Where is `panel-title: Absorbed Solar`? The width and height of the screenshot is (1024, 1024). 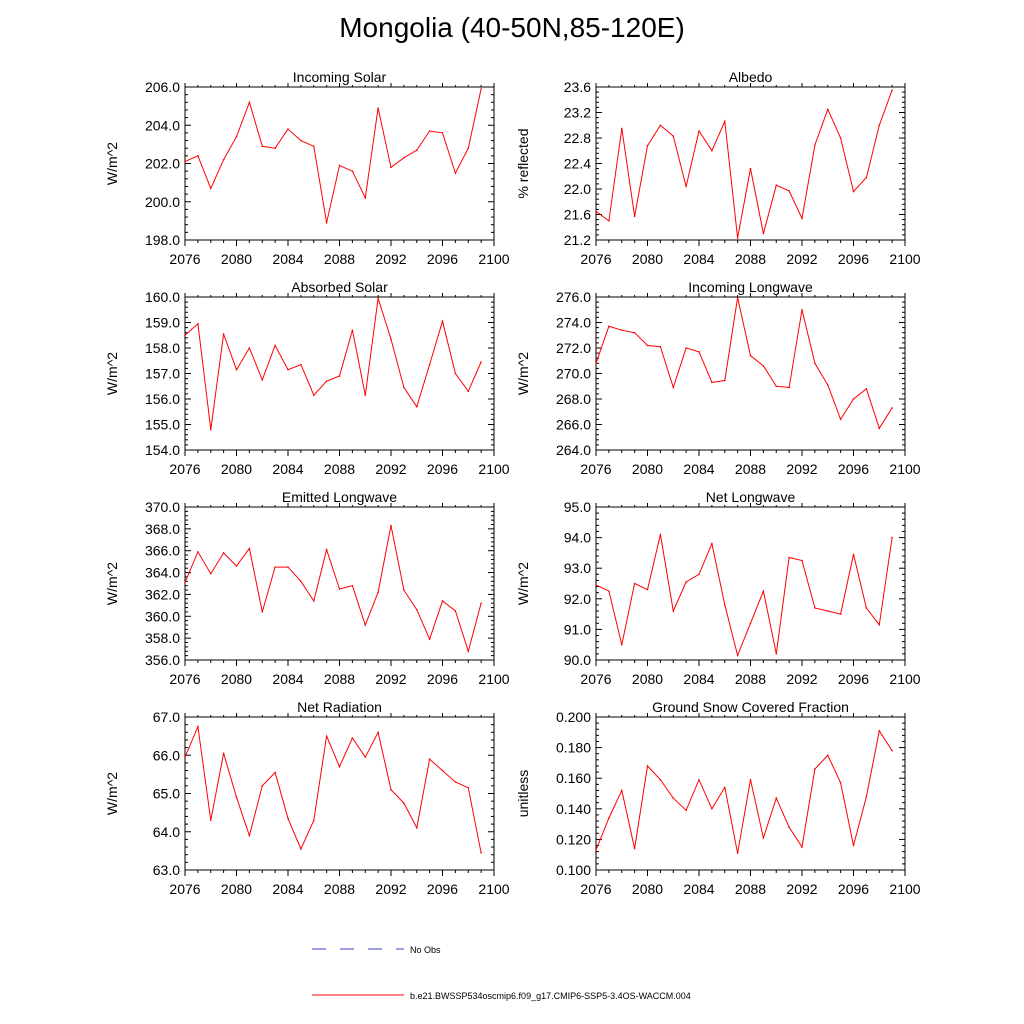
panel-title: Absorbed Solar is located at coordinates (339, 287).